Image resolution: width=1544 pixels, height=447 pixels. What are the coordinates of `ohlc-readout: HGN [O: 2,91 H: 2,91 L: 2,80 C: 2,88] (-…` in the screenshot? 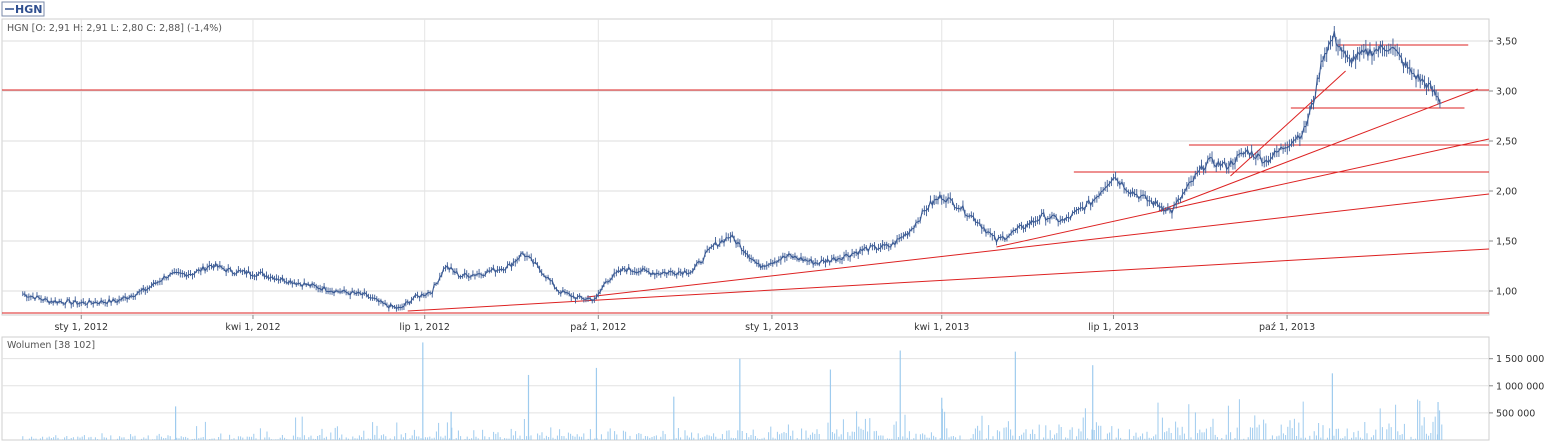 It's located at (114, 28).